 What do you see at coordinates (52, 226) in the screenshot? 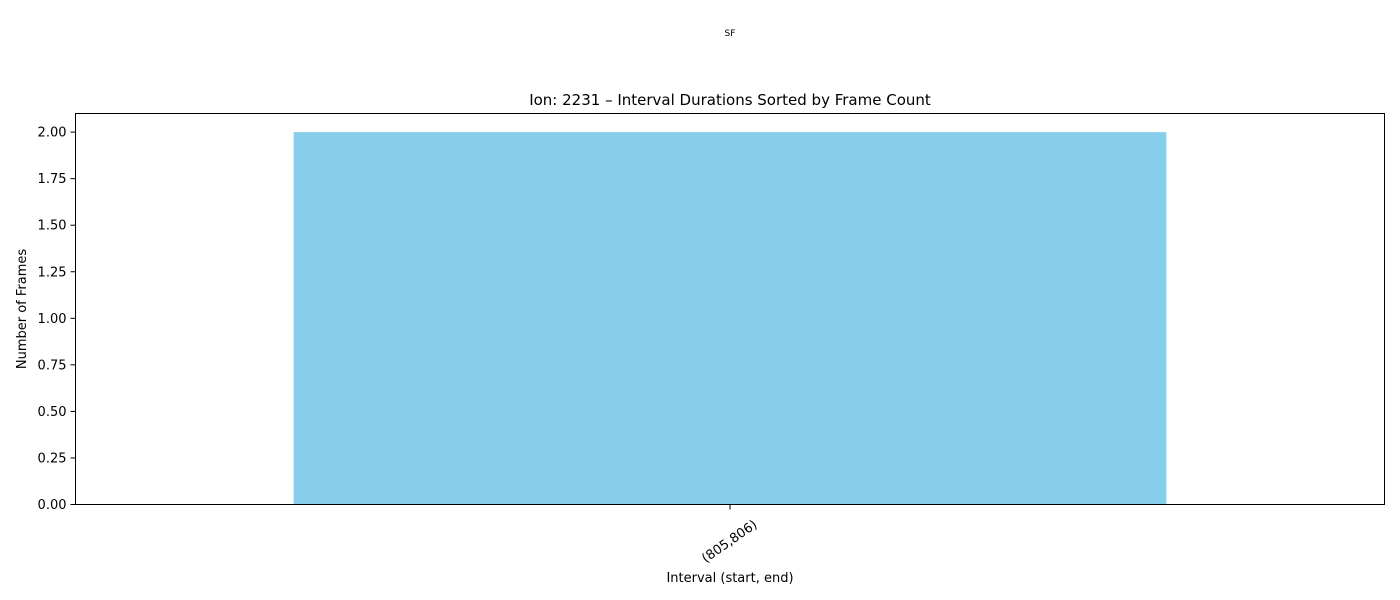
I see `y-tick-label-6: 1.50` at bounding box center [52, 226].